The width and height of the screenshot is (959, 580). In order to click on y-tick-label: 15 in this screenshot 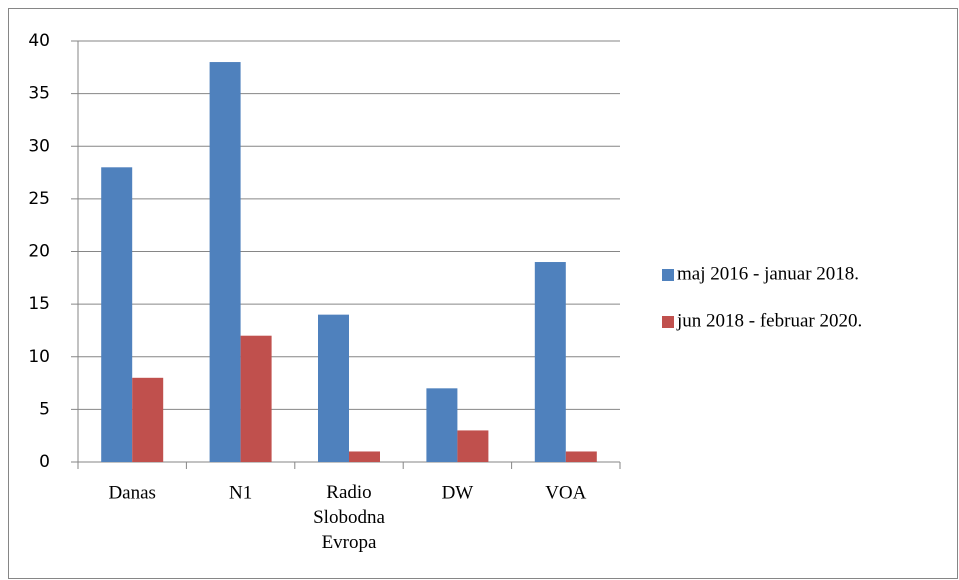, I will do `click(39, 304)`.